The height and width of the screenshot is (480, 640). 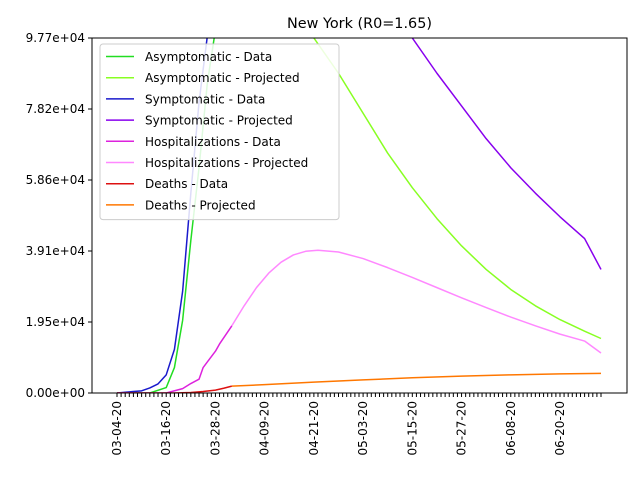 I want to click on x-tick-label: 05-15-20, so click(x=412, y=428).